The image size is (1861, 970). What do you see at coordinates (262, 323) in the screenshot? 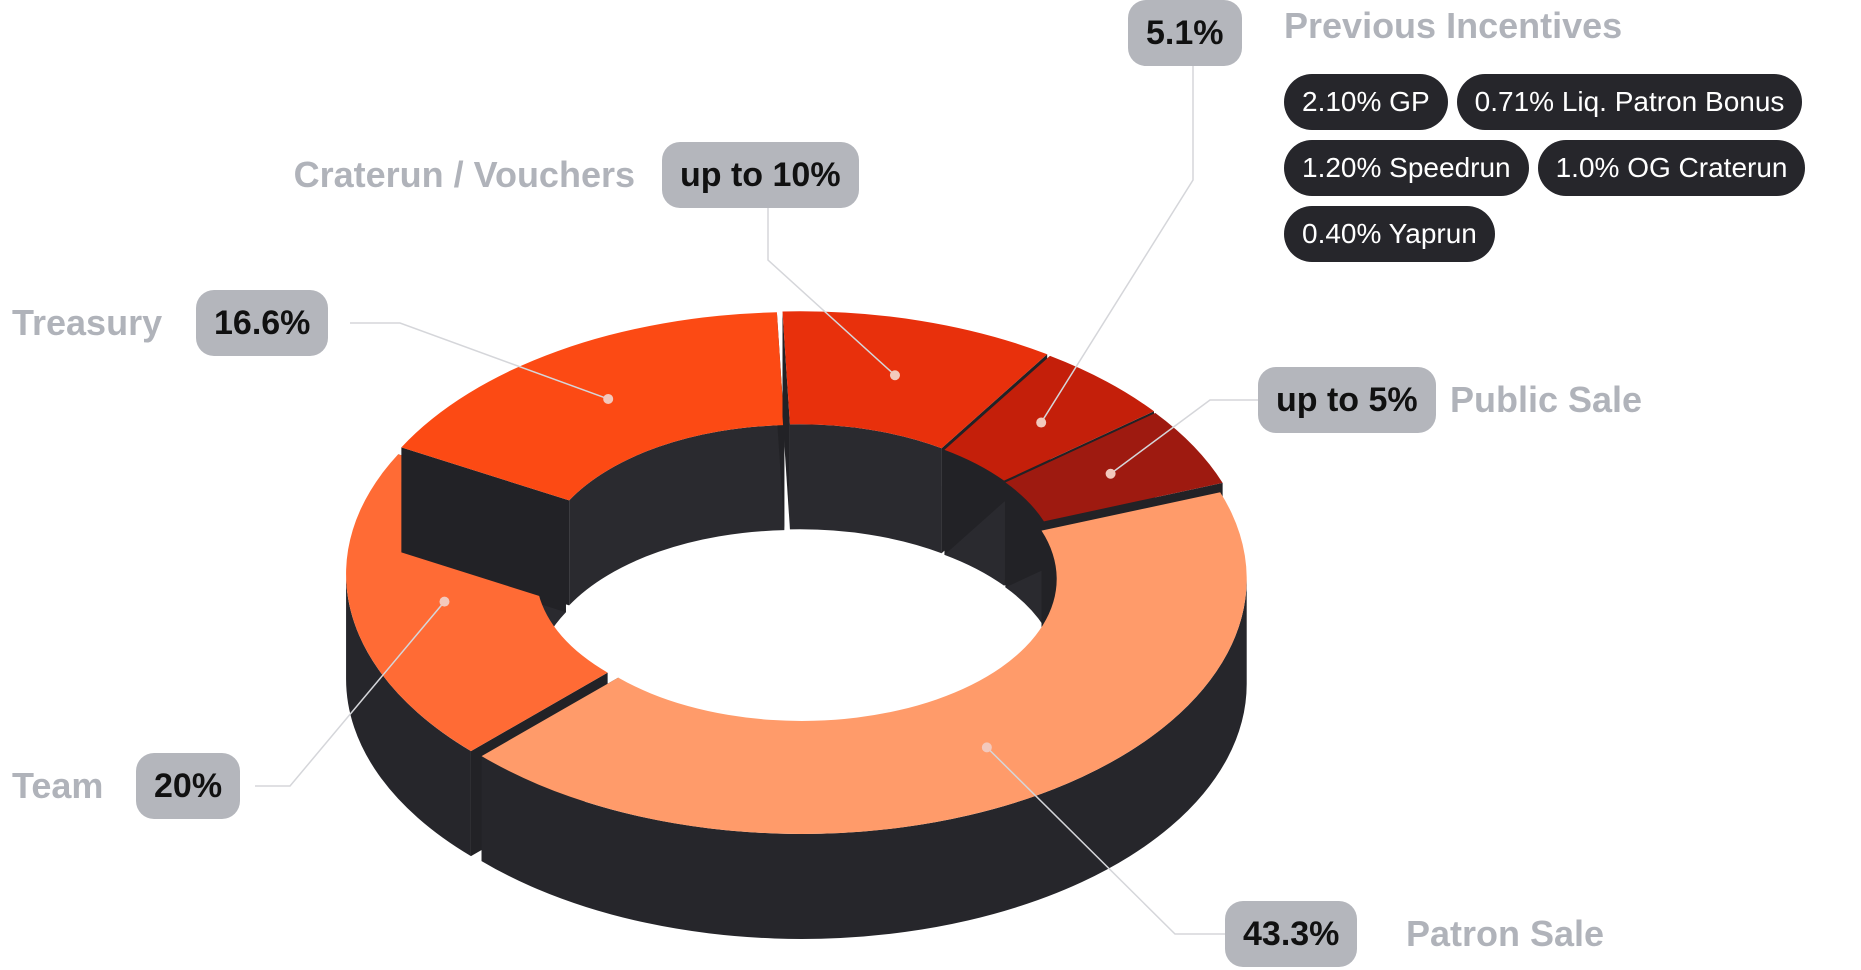
I see `value-label: 16.6%` at bounding box center [262, 323].